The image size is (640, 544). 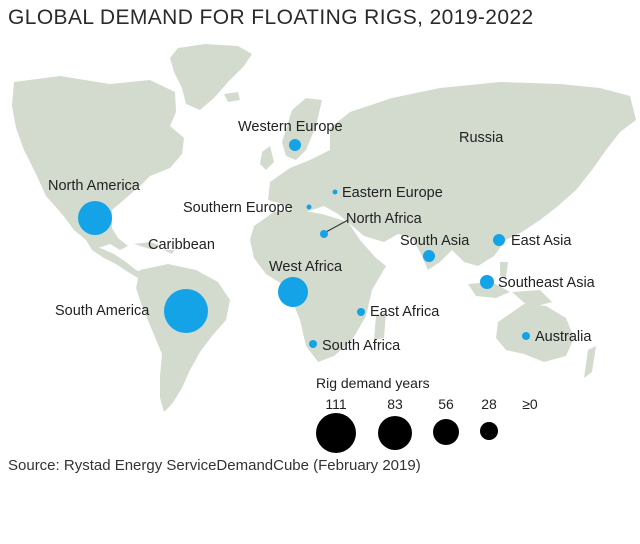 What do you see at coordinates (405, 312) in the screenshot?
I see `label-east-africa: East Africa` at bounding box center [405, 312].